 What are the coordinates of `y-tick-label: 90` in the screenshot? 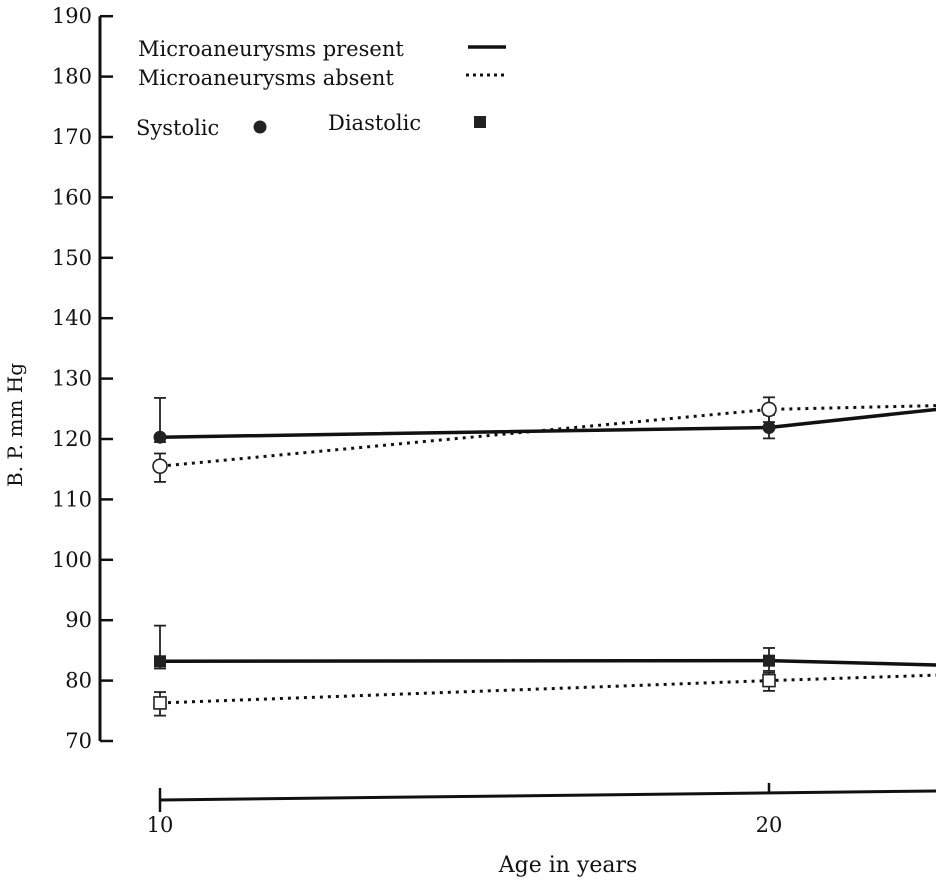 It's located at (78, 620).